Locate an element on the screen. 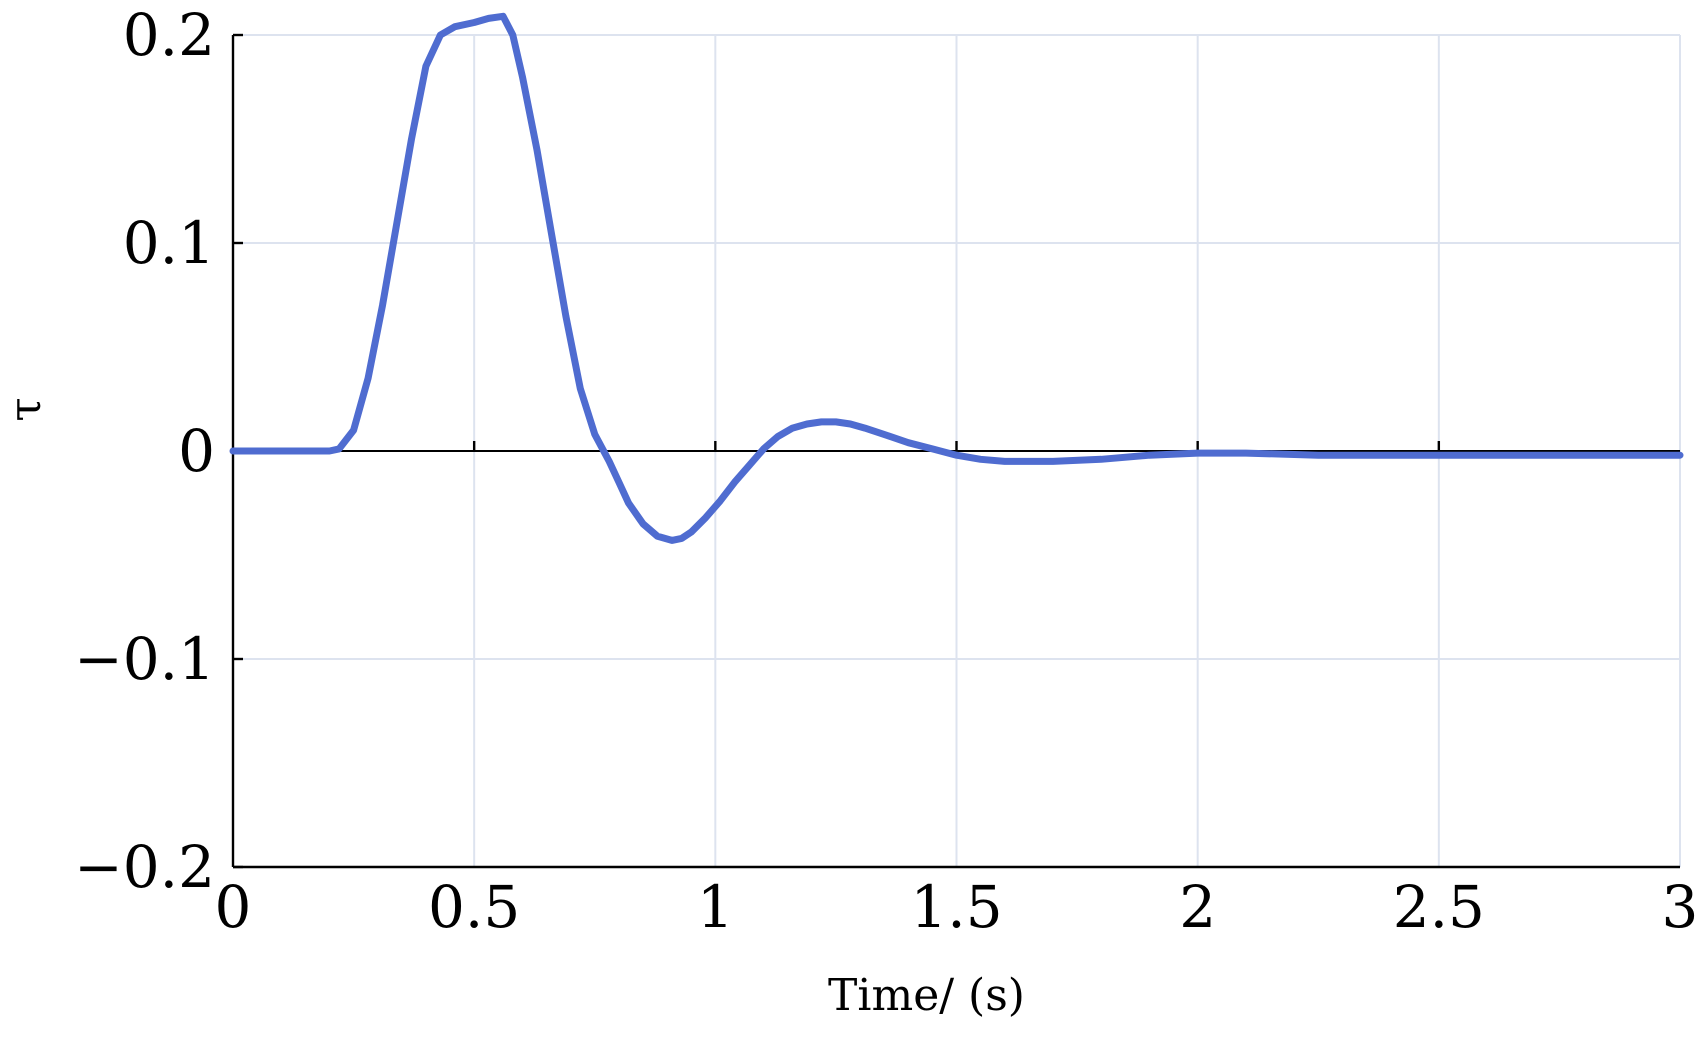  y-tick-label: −0.2 is located at coordinates (144, 867).